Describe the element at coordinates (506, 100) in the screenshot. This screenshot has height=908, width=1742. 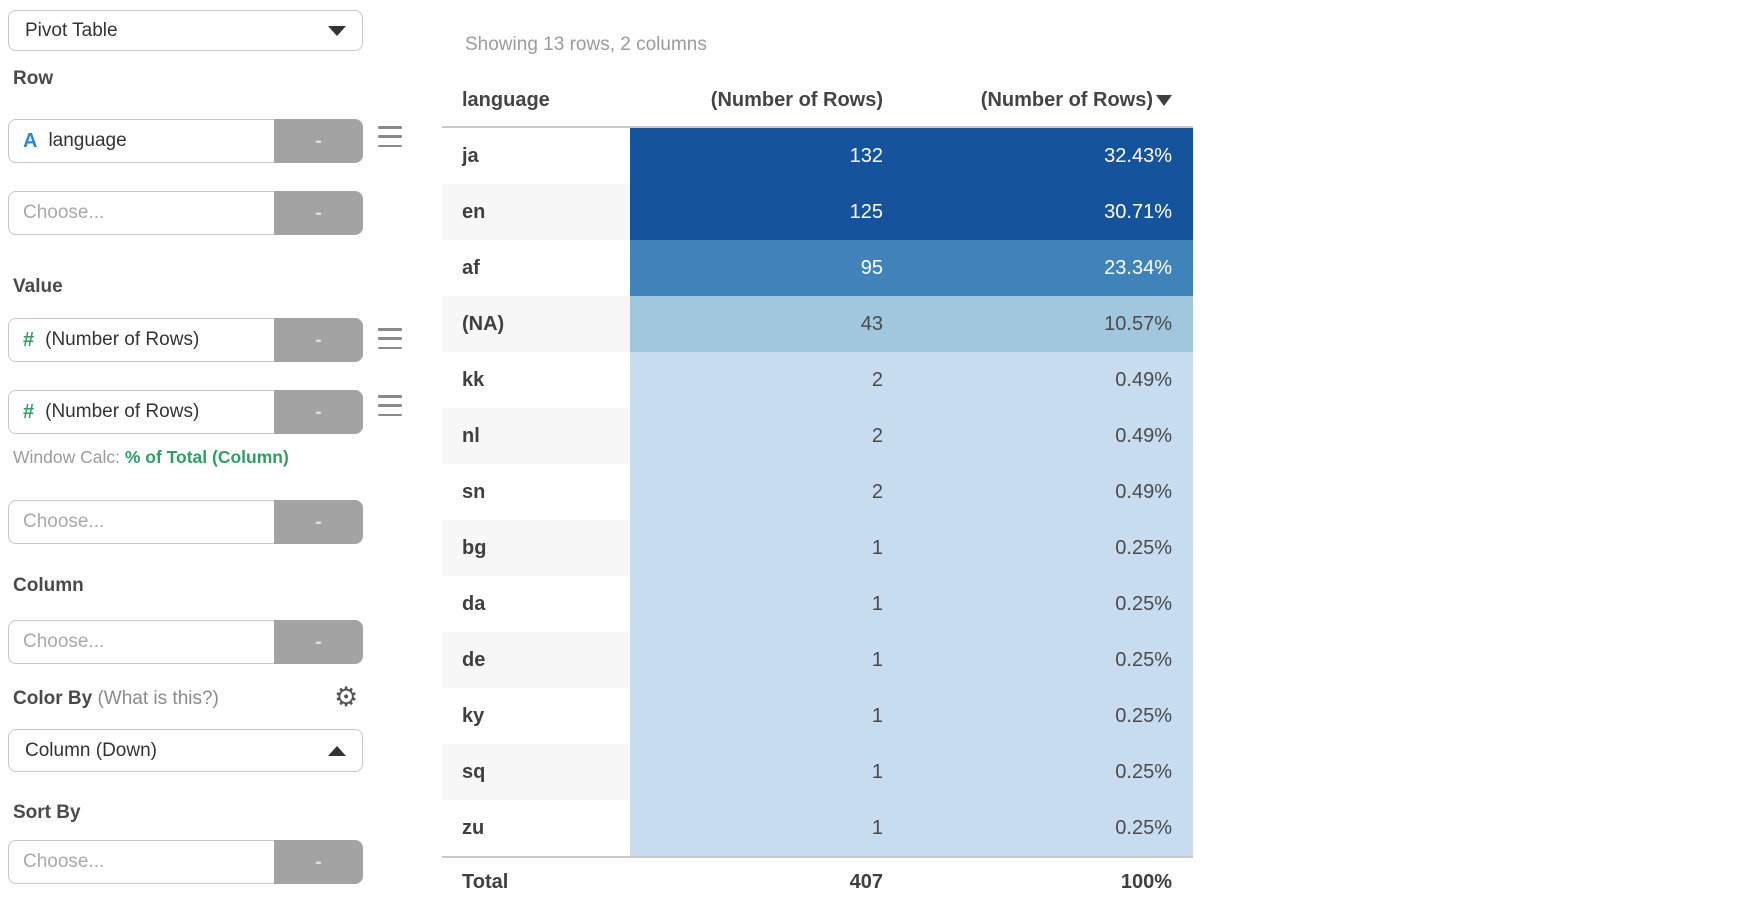
I see `header-language: language` at that location.